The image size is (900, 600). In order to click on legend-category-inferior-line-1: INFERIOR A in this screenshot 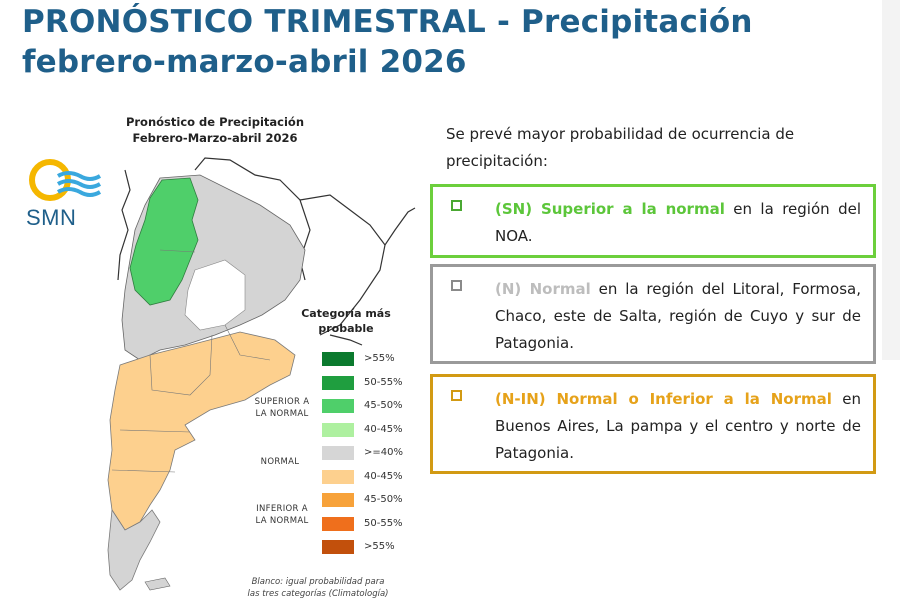, I will do `click(282, 509)`.